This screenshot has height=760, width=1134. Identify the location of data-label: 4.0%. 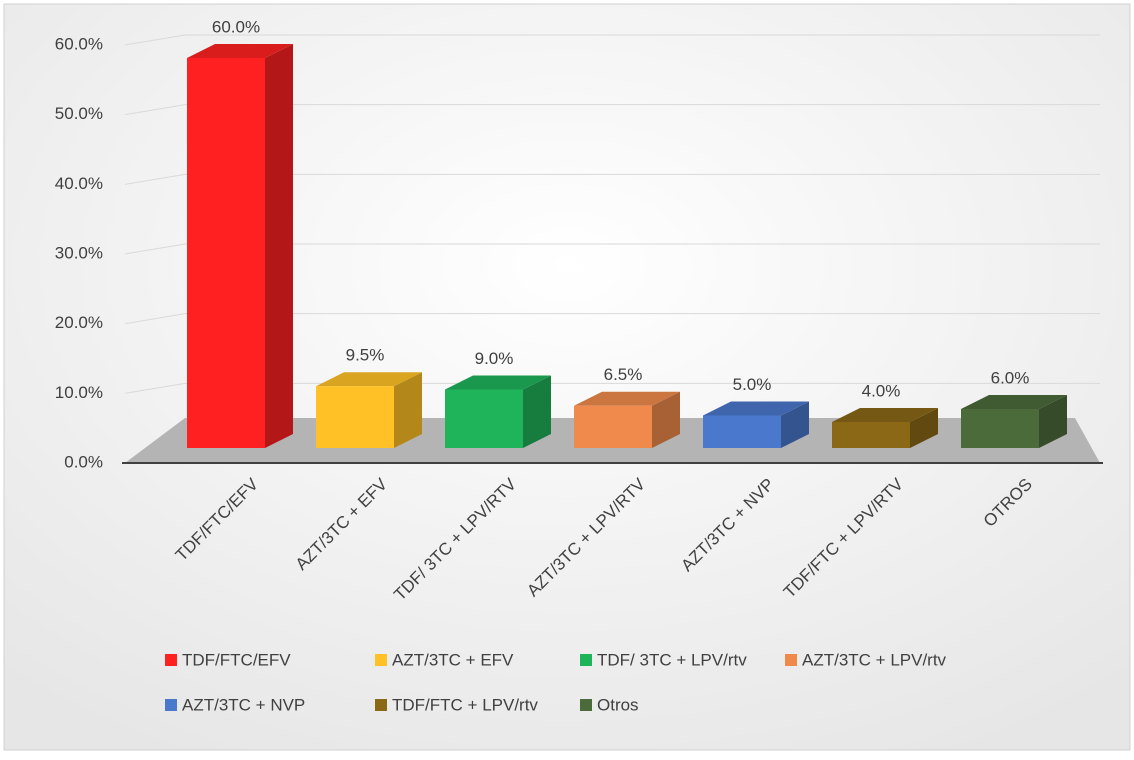
(881, 390).